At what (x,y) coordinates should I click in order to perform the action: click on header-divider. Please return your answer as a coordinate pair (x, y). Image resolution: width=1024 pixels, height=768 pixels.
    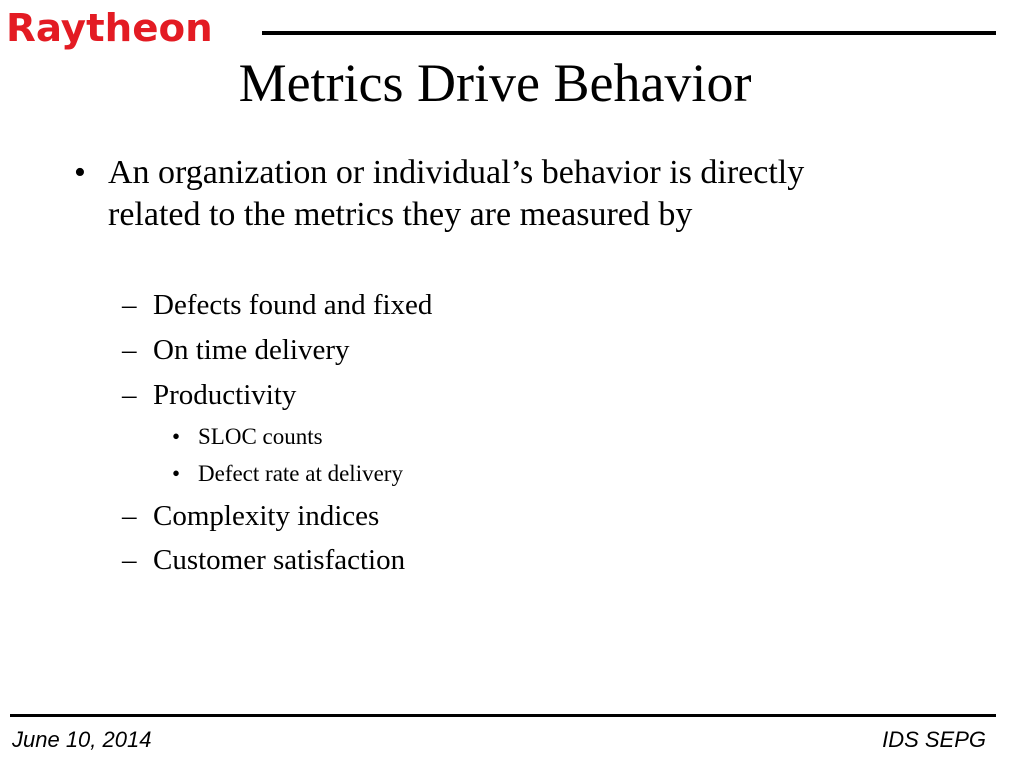
    Looking at the image, I should click on (629, 33).